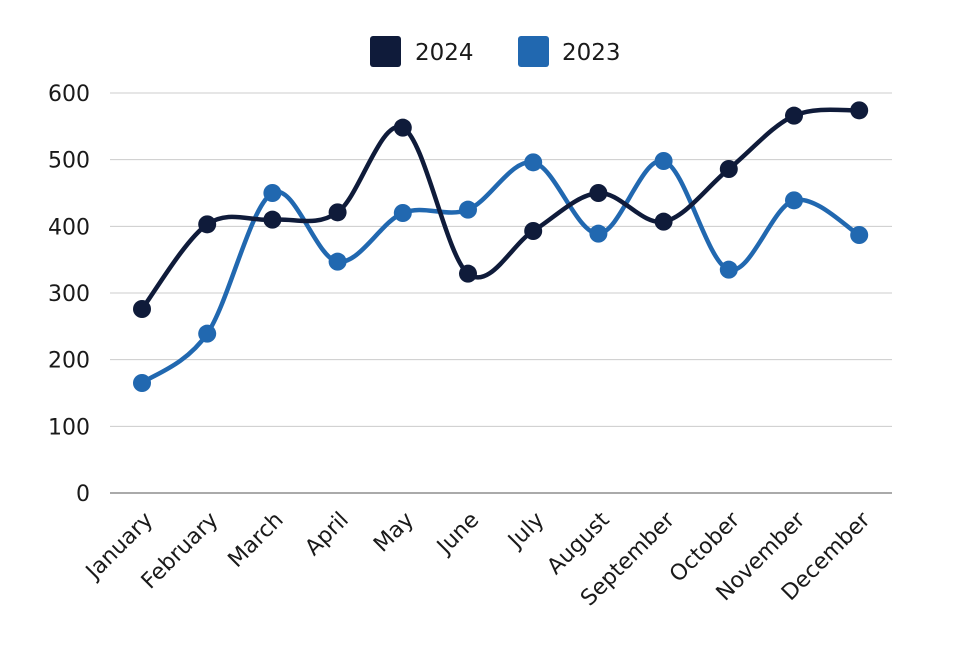 The image size is (970, 654). Describe the element at coordinates (69, 227) in the screenshot. I see `y-tick-label: 400` at that location.